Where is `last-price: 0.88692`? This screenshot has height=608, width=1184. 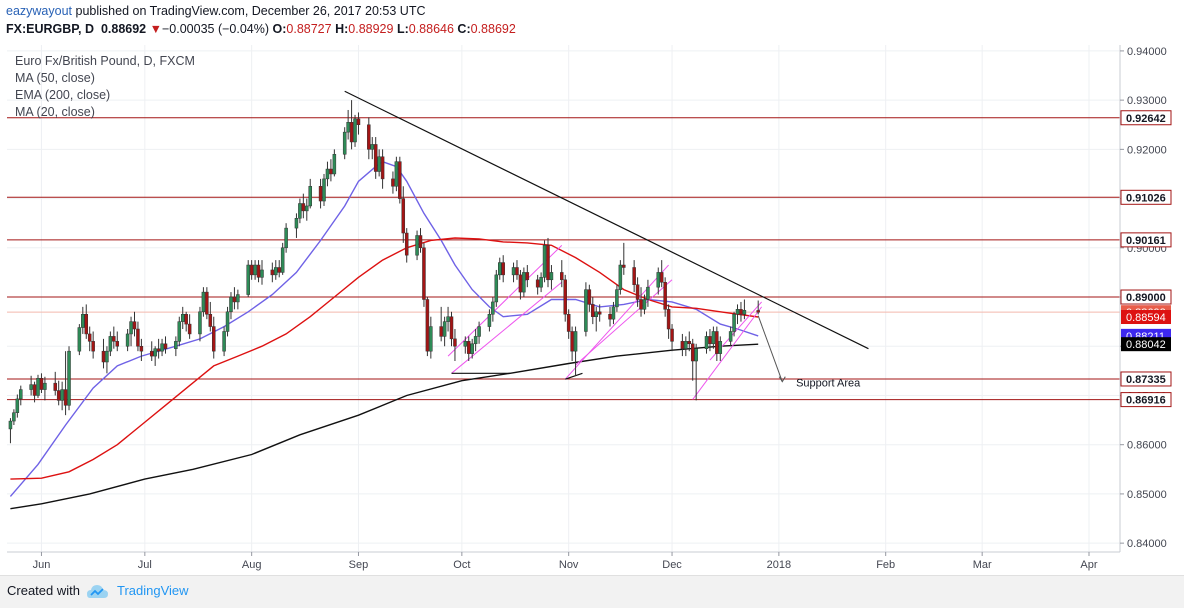
last-price: 0.88692 is located at coordinates (123, 29).